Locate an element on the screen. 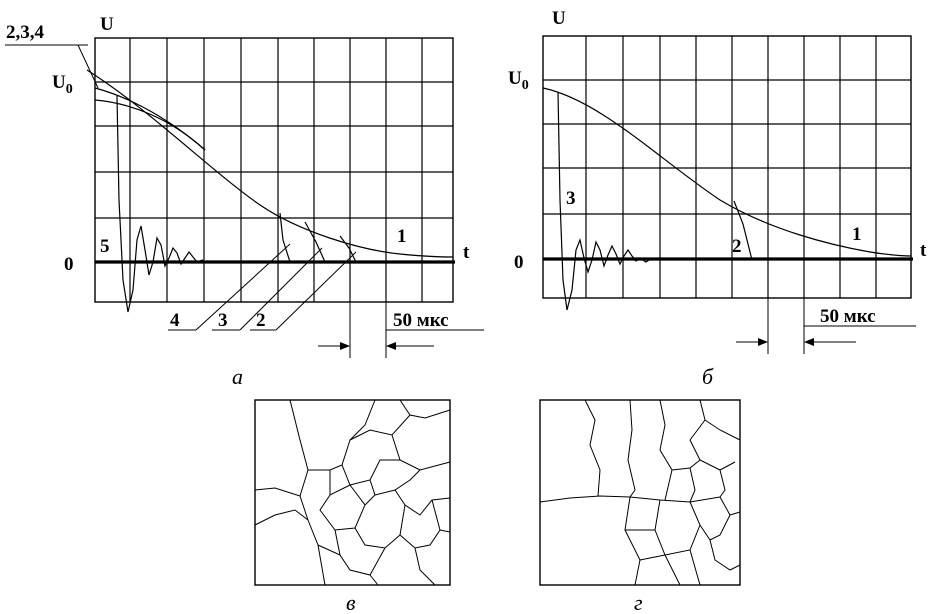 This screenshot has height=614, width=931. curve-2-3-4-upper-a is located at coordinates (150, 119).